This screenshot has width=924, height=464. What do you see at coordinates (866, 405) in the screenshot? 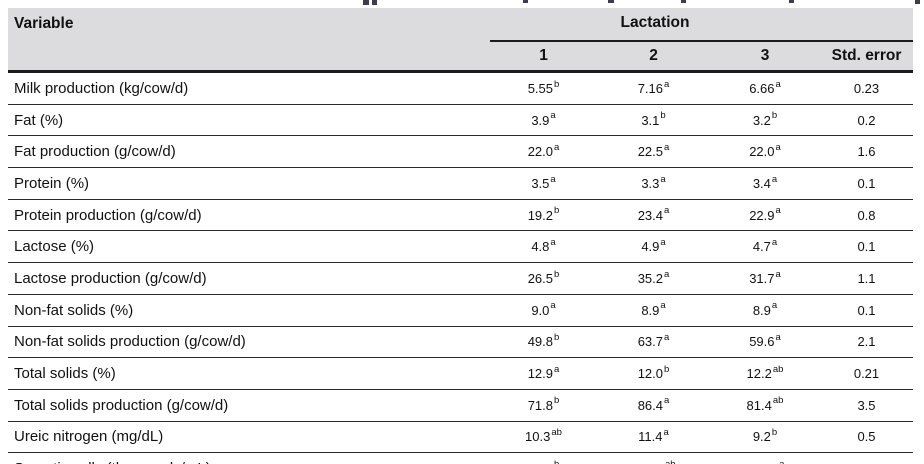
I see `std-error-cell: 3.5` at bounding box center [866, 405].